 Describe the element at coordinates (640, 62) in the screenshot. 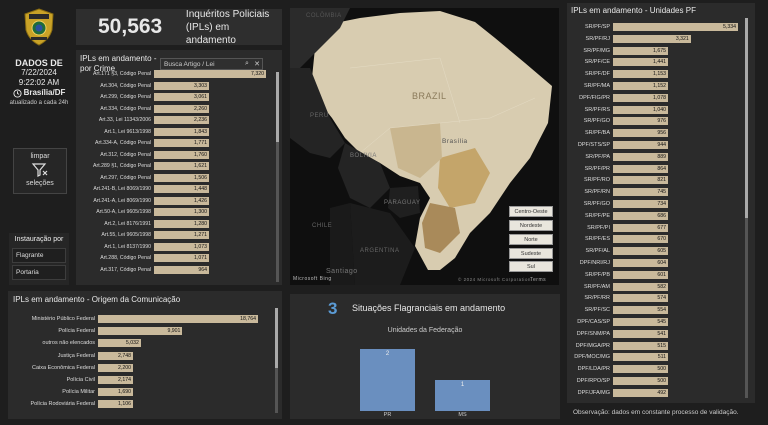

I see `pf-unit-bar: 1,441` at that location.